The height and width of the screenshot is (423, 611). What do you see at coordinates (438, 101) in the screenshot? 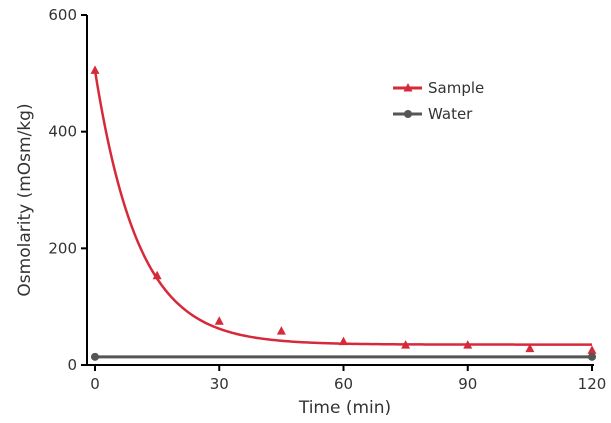
I see `legend: Sample Water` at bounding box center [438, 101].